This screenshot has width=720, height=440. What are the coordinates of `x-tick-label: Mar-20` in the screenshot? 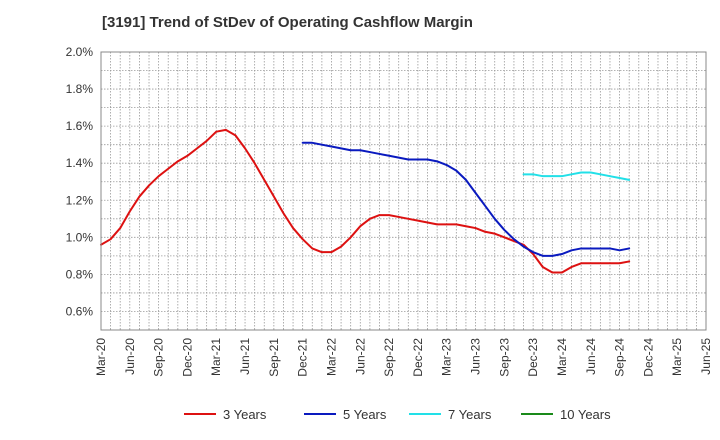 It's located at (101, 357).